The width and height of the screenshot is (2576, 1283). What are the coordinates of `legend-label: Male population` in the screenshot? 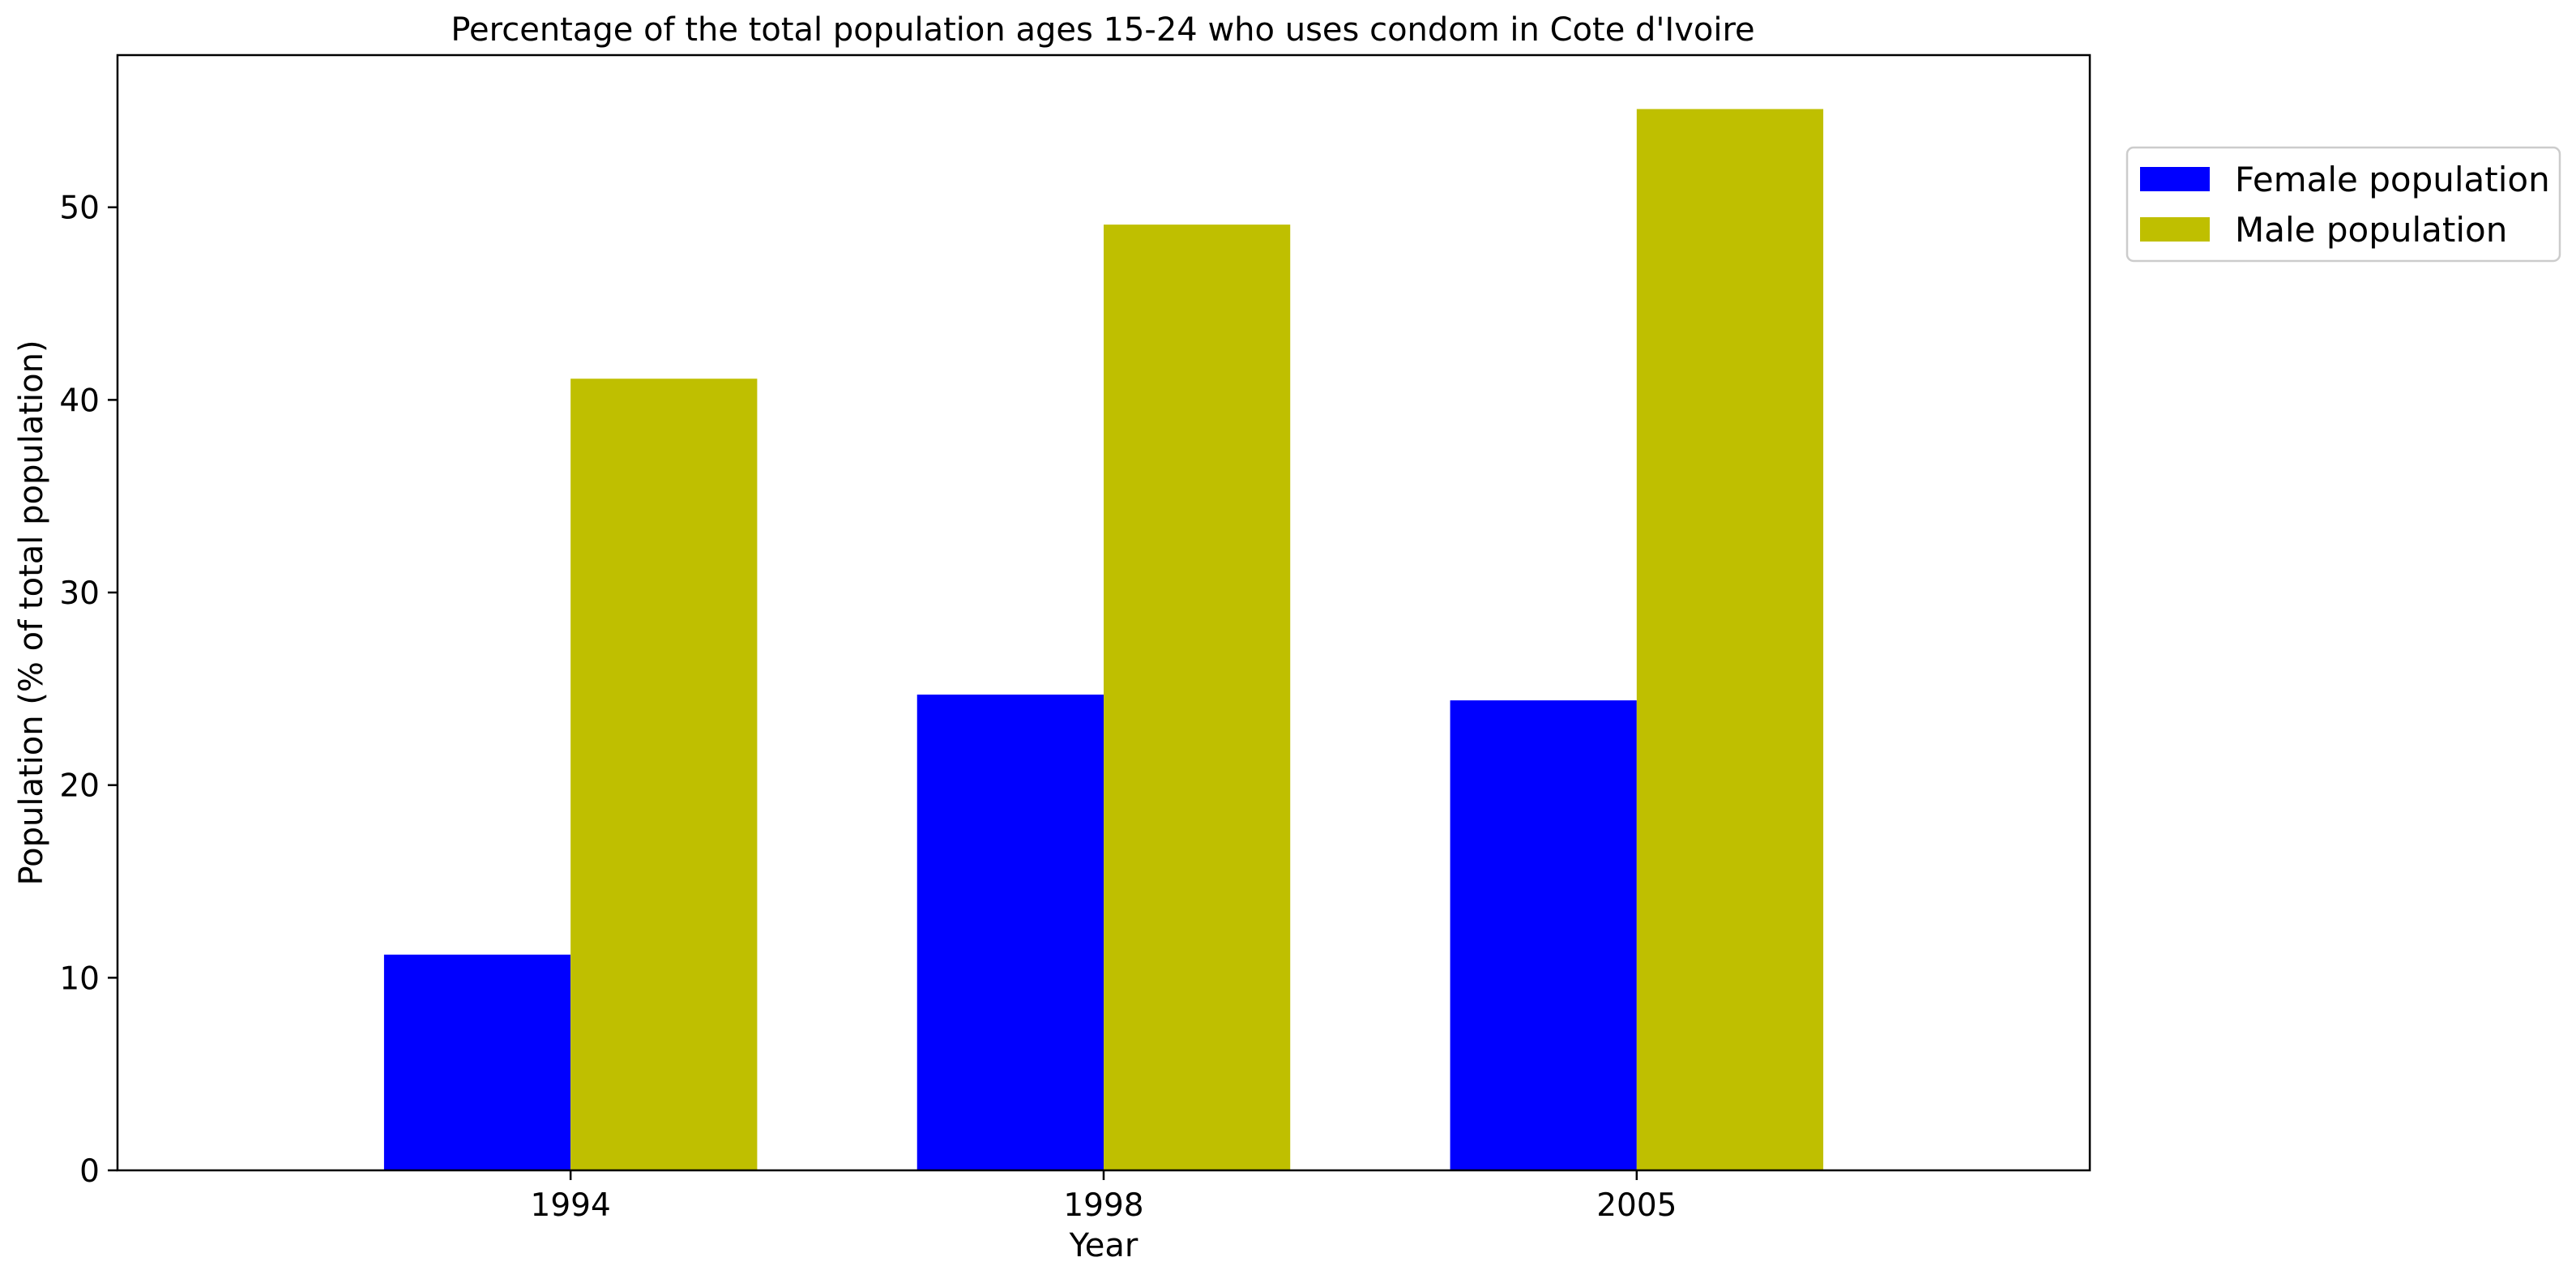 It's located at (2371, 230).